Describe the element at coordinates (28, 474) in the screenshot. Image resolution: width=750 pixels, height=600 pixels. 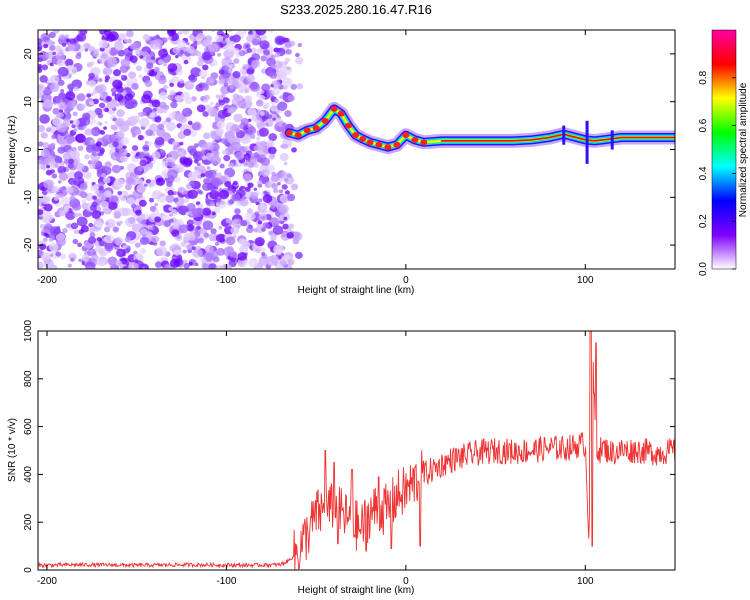
I see `y-tick-label: 400` at that location.